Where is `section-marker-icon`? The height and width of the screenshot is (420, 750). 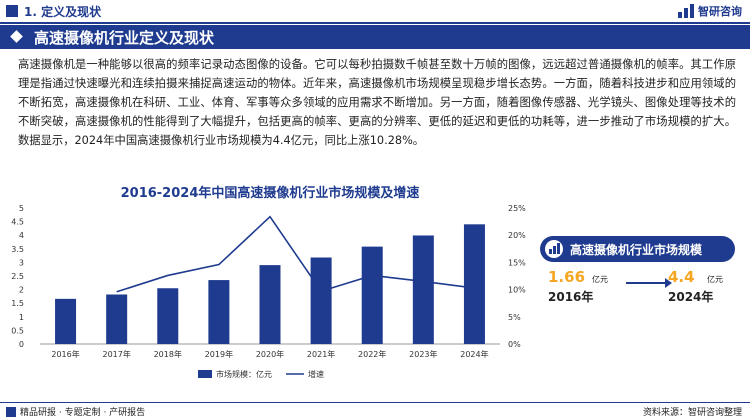 section-marker-icon is located at coordinates (12, 11).